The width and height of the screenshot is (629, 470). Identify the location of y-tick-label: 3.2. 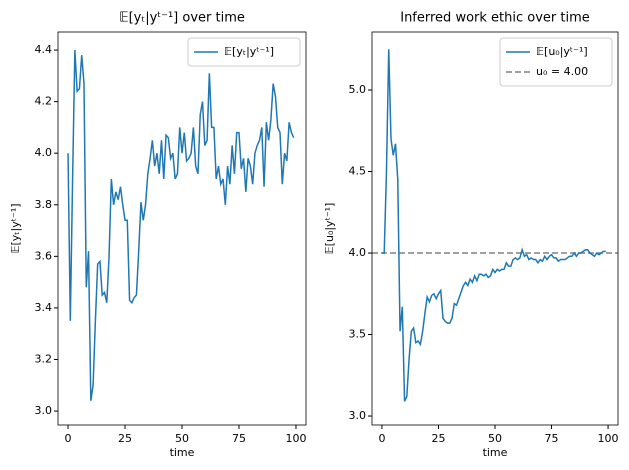
(44, 359).